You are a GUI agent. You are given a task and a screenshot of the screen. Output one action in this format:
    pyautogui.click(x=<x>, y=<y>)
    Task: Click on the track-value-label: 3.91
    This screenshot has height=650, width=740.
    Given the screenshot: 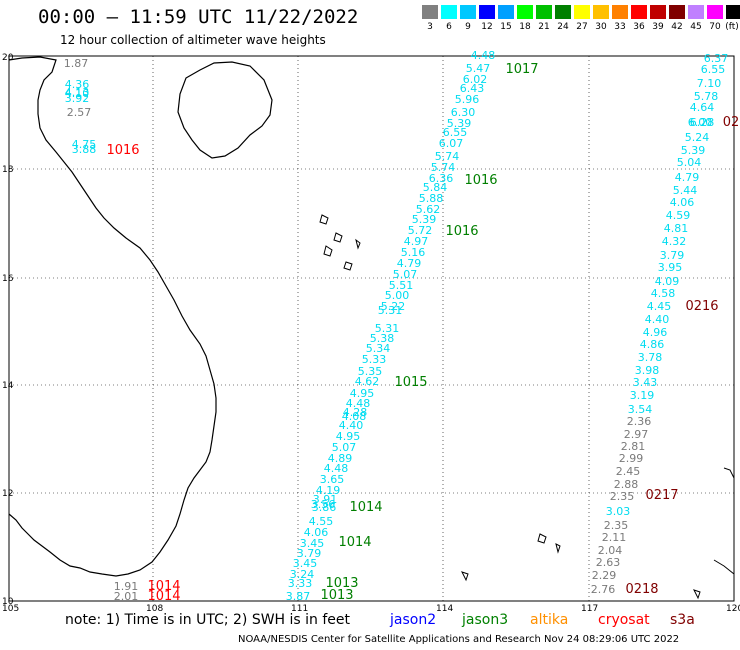 What is the action you would take?
    pyautogui.click(x=325, y=499)
    